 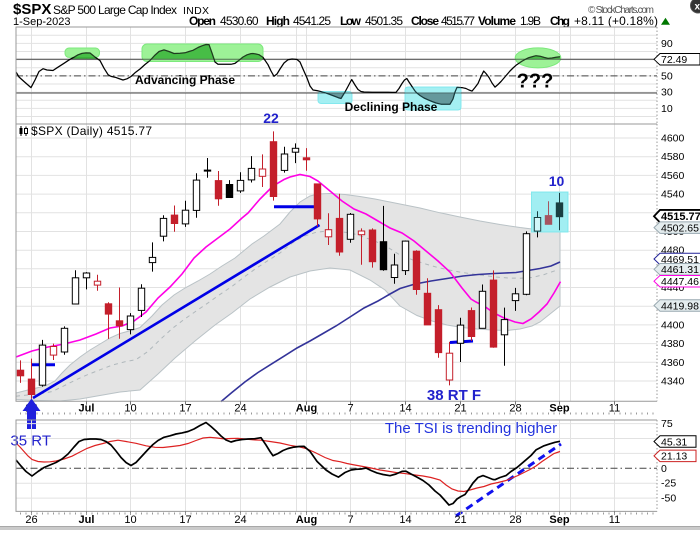 I want to click on svg-text: 14, so click(x=405, y=520).